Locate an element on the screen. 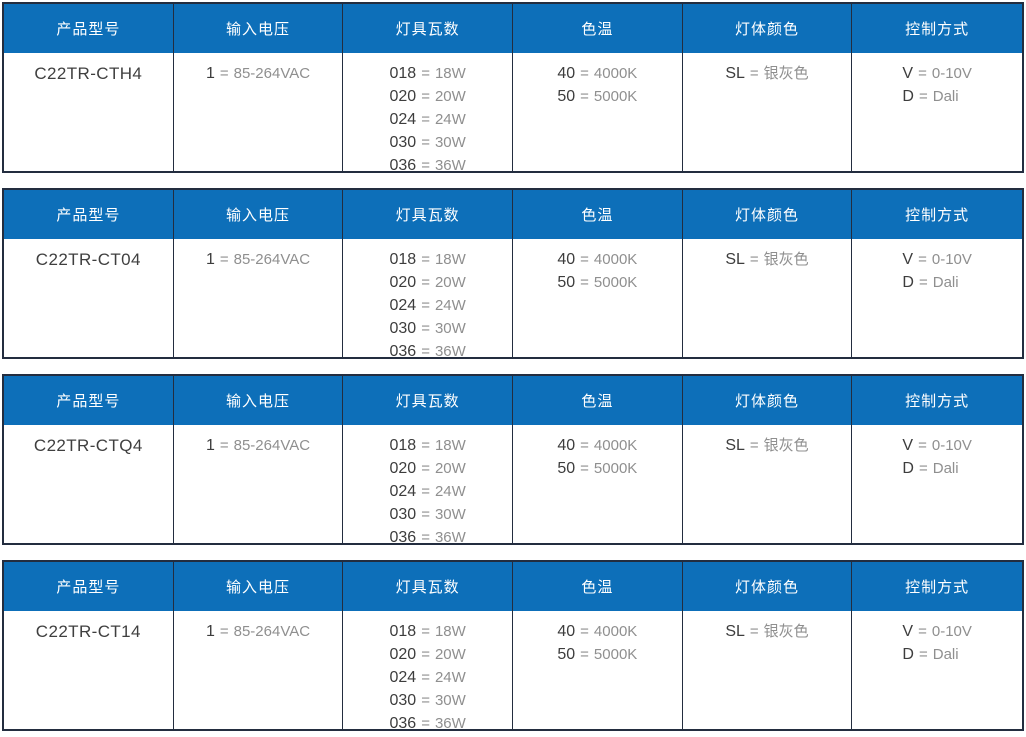 This screenshot has width=1026, height=737. option-pair: 018 = 18W is located at coordinates (428, 73).